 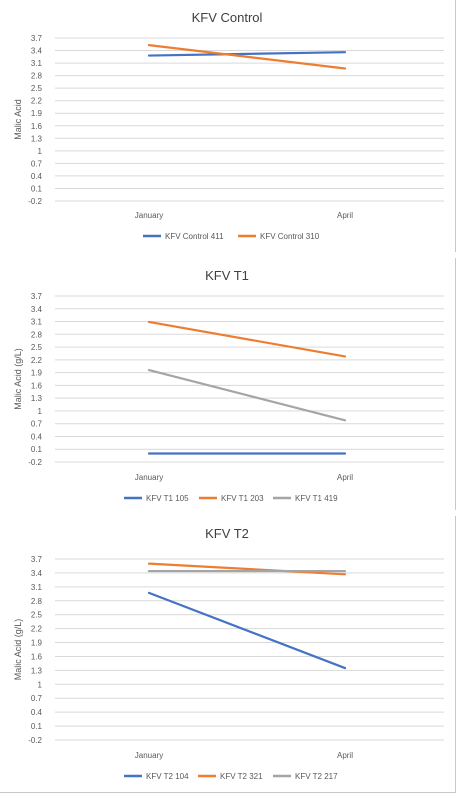 What do you see at coordinates (316, 776) in the screenshot?
I see `legend-label: KFV T2 217` at bounding box center [316, 776].